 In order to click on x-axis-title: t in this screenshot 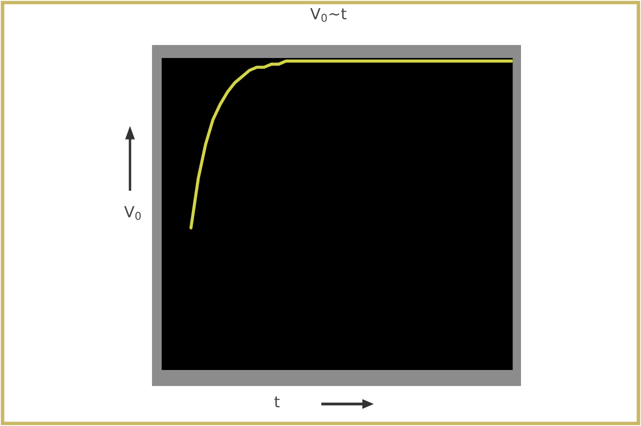, I will do `click(277, 402)`.